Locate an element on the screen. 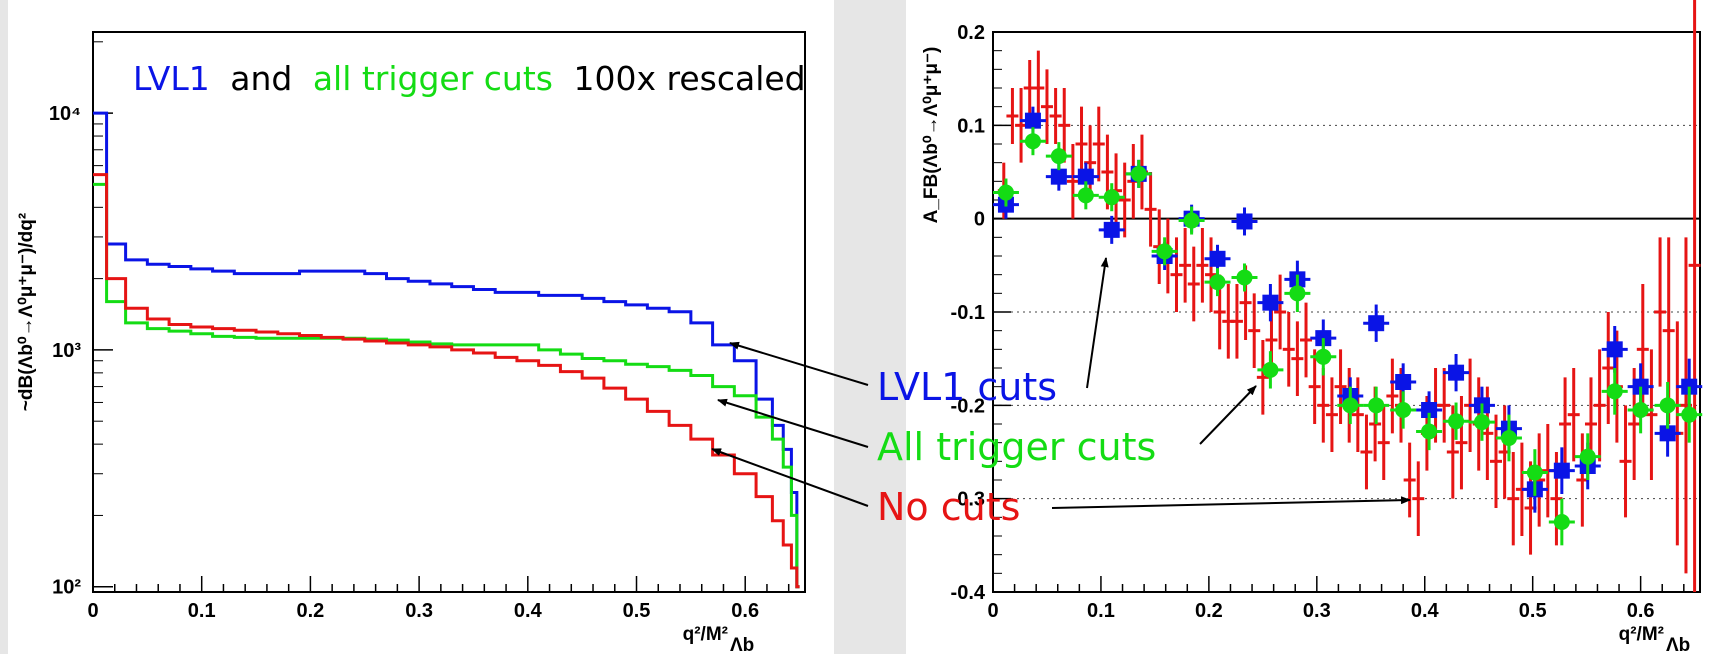 The width and height of the screenshot is (1730, 654). left-x-axis-subscript: Λb is located at coordinates (742, 644).